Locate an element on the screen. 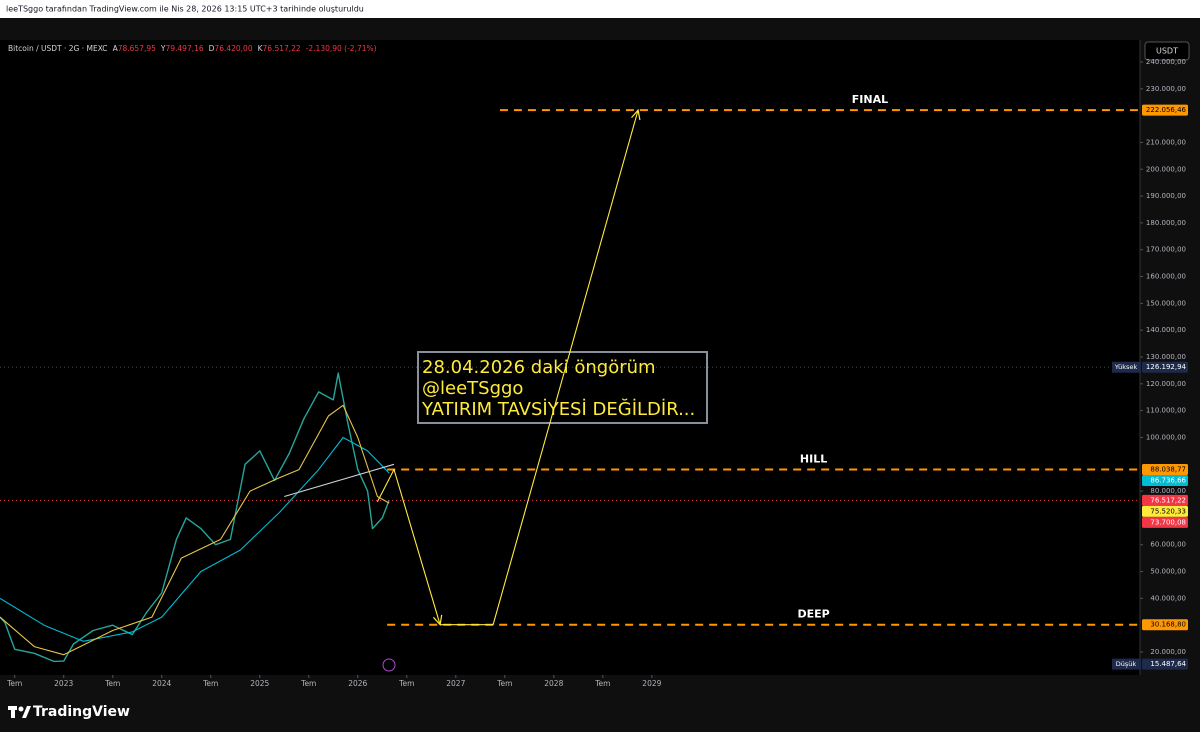 The width and height of the screenshot is (1200, 732). y-tick-label: 170.000,00 is located at coordinates (1166, 250).